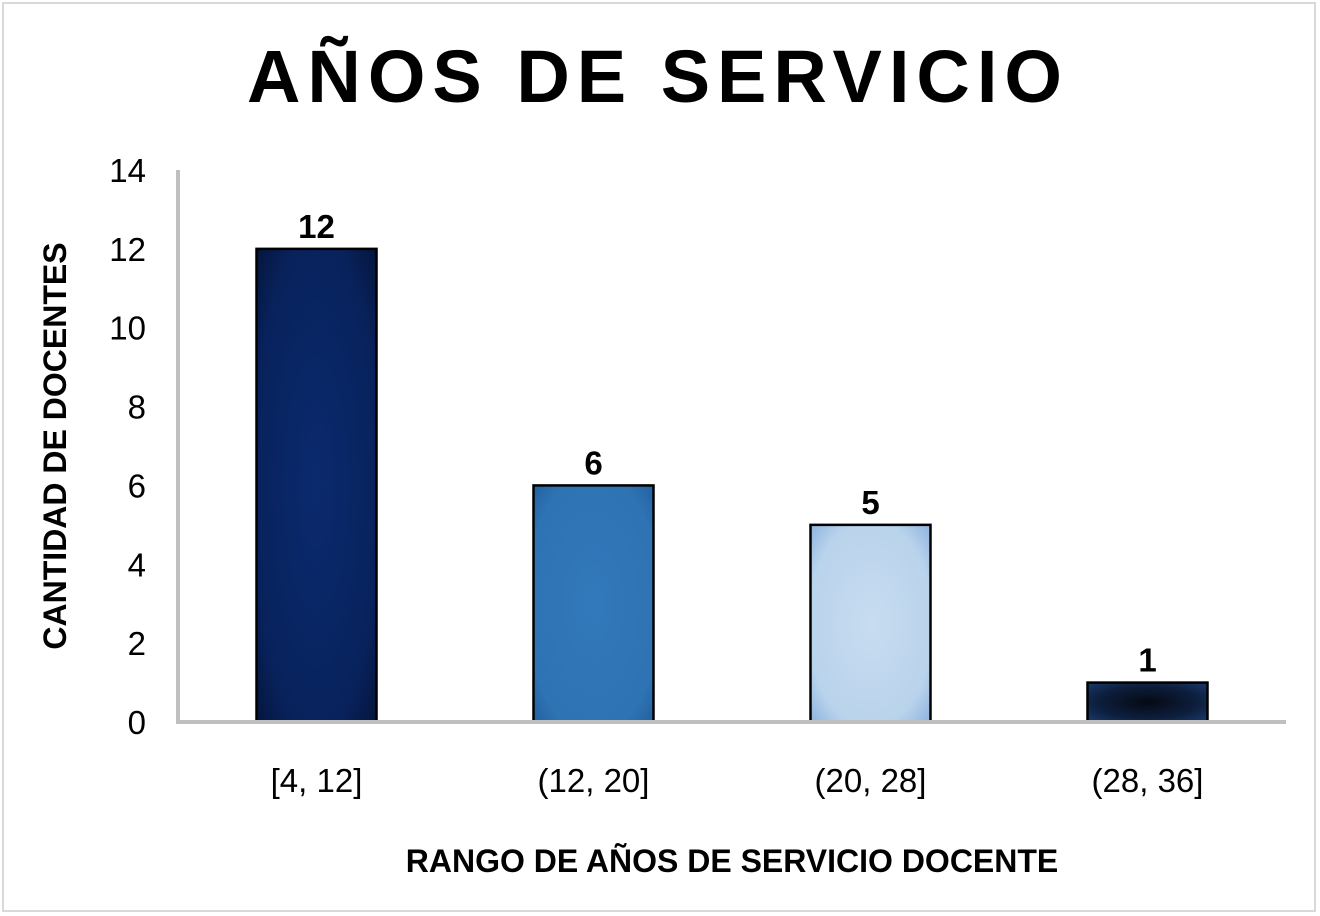 The height and width of the screenshot is (916, 1320). What do you see at coordinates (137, 485) in the screenshot?
I see `y-tick-label: 6` at bounding box center [137, 485].